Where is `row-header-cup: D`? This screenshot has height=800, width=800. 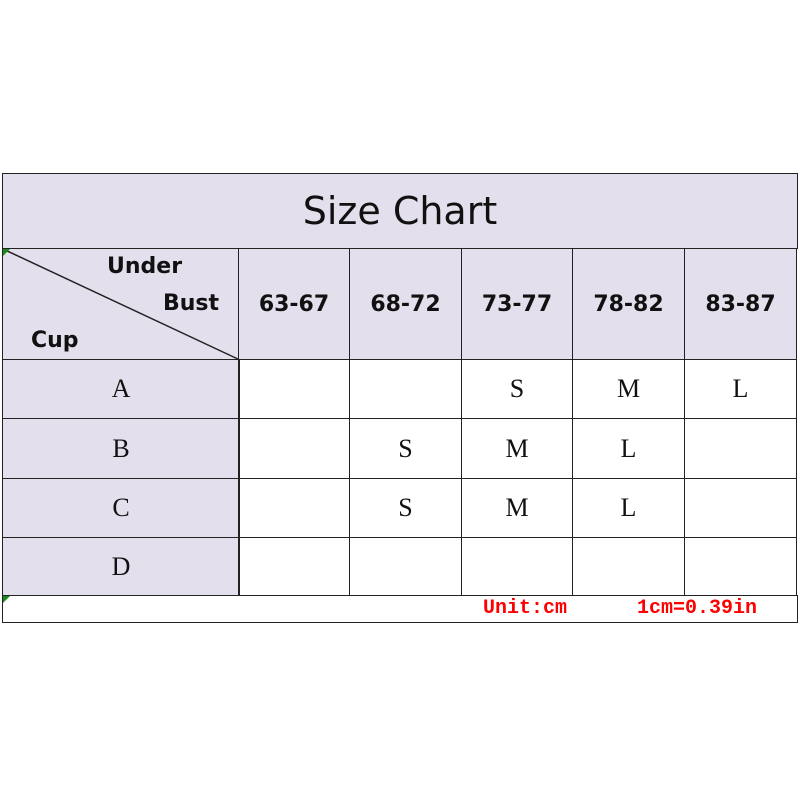
row-header-cup: D is located at coordinates (121, 566).